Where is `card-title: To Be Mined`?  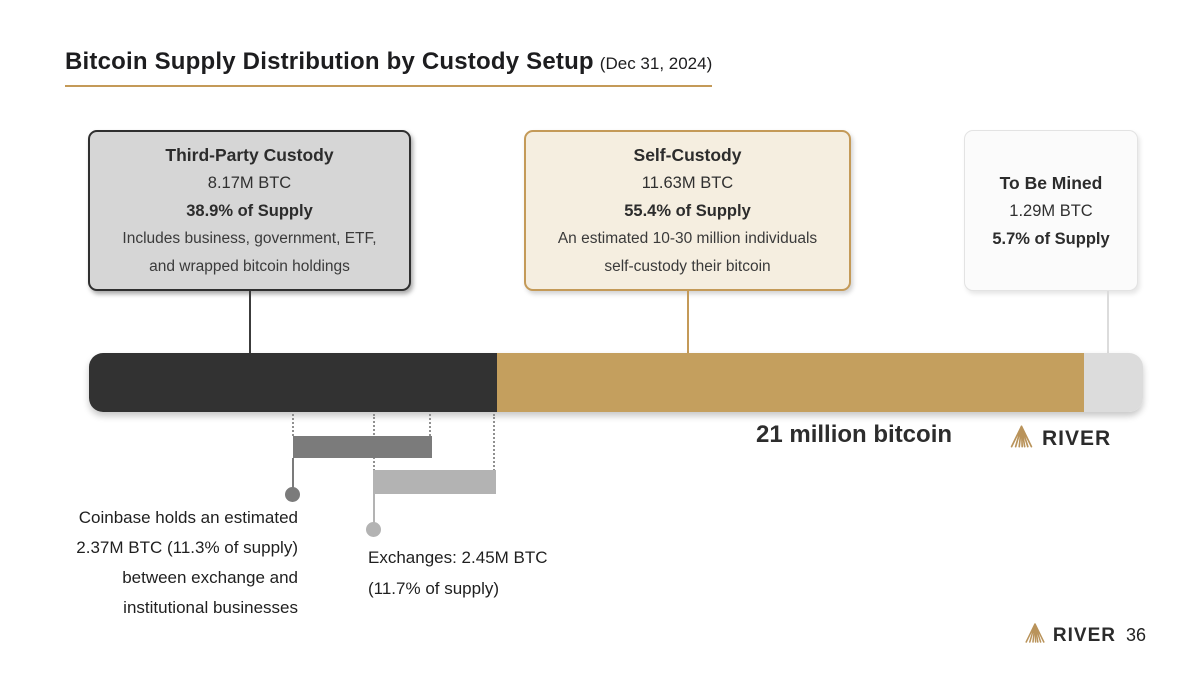
card-title: To Be Mined is located at coordinates (1051, 182).